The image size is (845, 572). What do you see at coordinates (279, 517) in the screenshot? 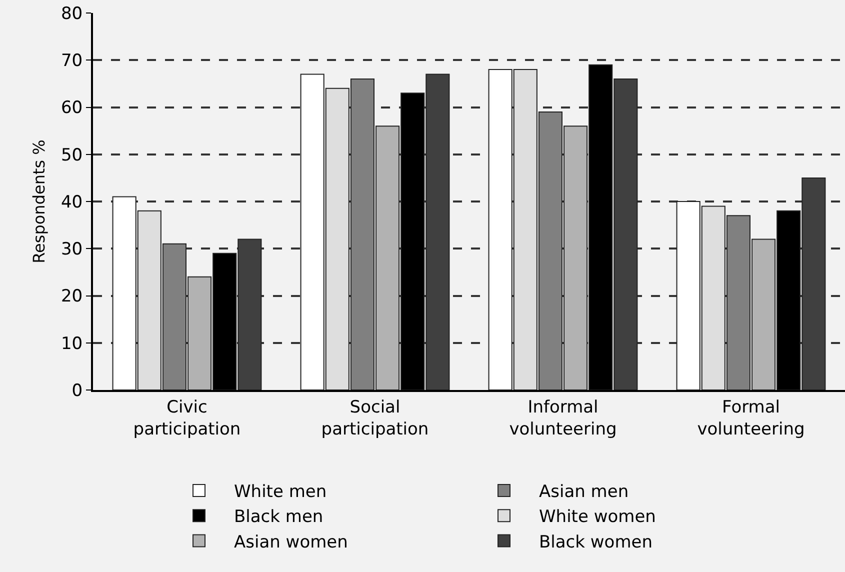
I see `legend-label: Black men` at bounding box center [279, 517].